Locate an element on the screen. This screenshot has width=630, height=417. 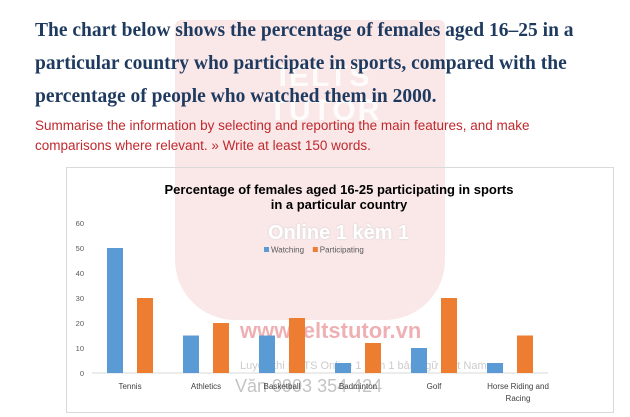
x-tick-label: Badminton is located at coordinates (358, 386).